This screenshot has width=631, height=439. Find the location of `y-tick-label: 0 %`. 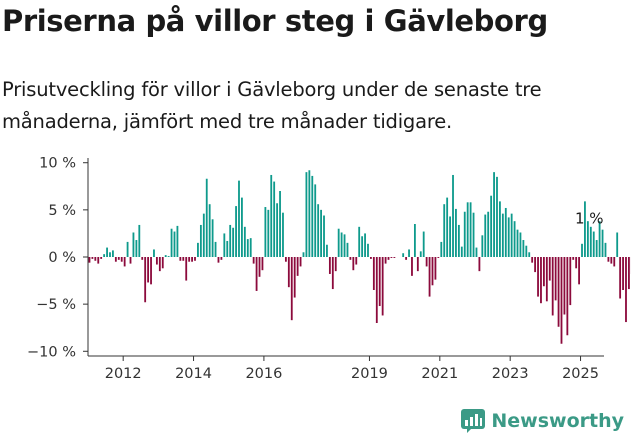

y-tick-label: 0 % is located at coordinates (62, 258).